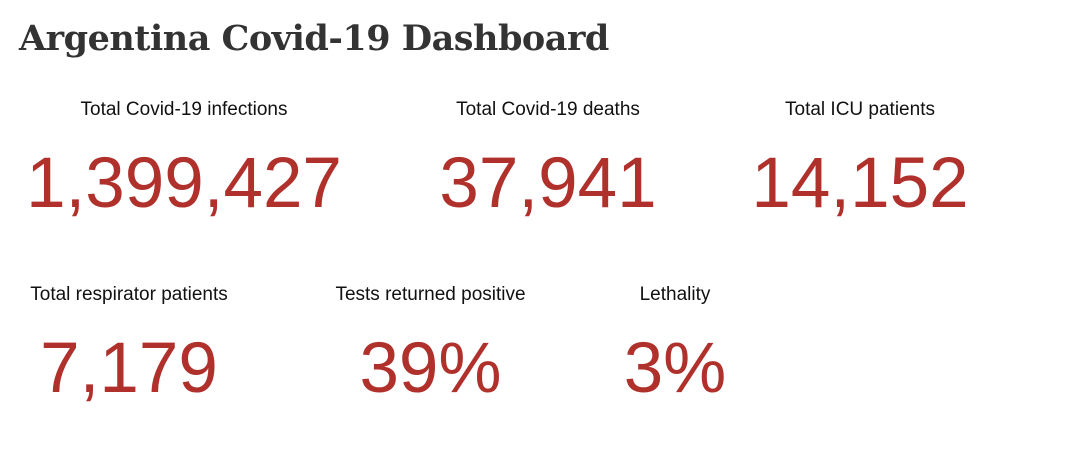 Image resolution: width=1066 pixels, height=461 pixels. Describe the element at coordinates (314, 38) in the screenshot. I see `page-title: Argentina Covid-19 Dashboard` at that location.